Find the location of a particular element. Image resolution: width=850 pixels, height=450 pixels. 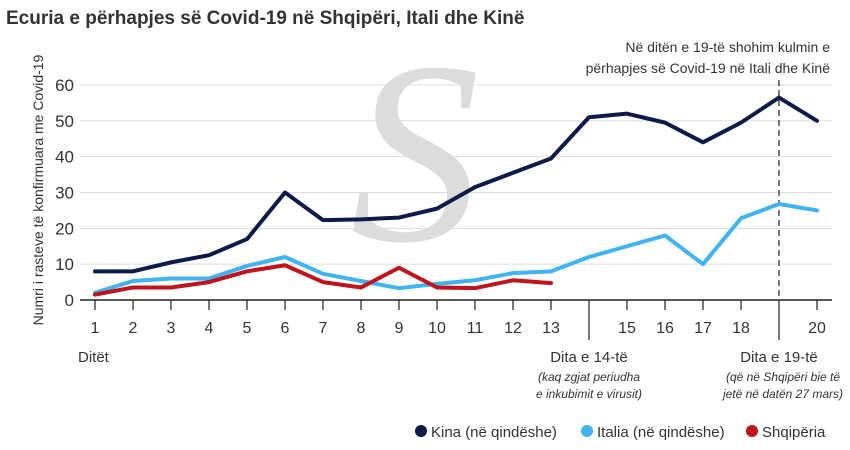

y-tick-label: 0 is located at coordinates (69, 300).